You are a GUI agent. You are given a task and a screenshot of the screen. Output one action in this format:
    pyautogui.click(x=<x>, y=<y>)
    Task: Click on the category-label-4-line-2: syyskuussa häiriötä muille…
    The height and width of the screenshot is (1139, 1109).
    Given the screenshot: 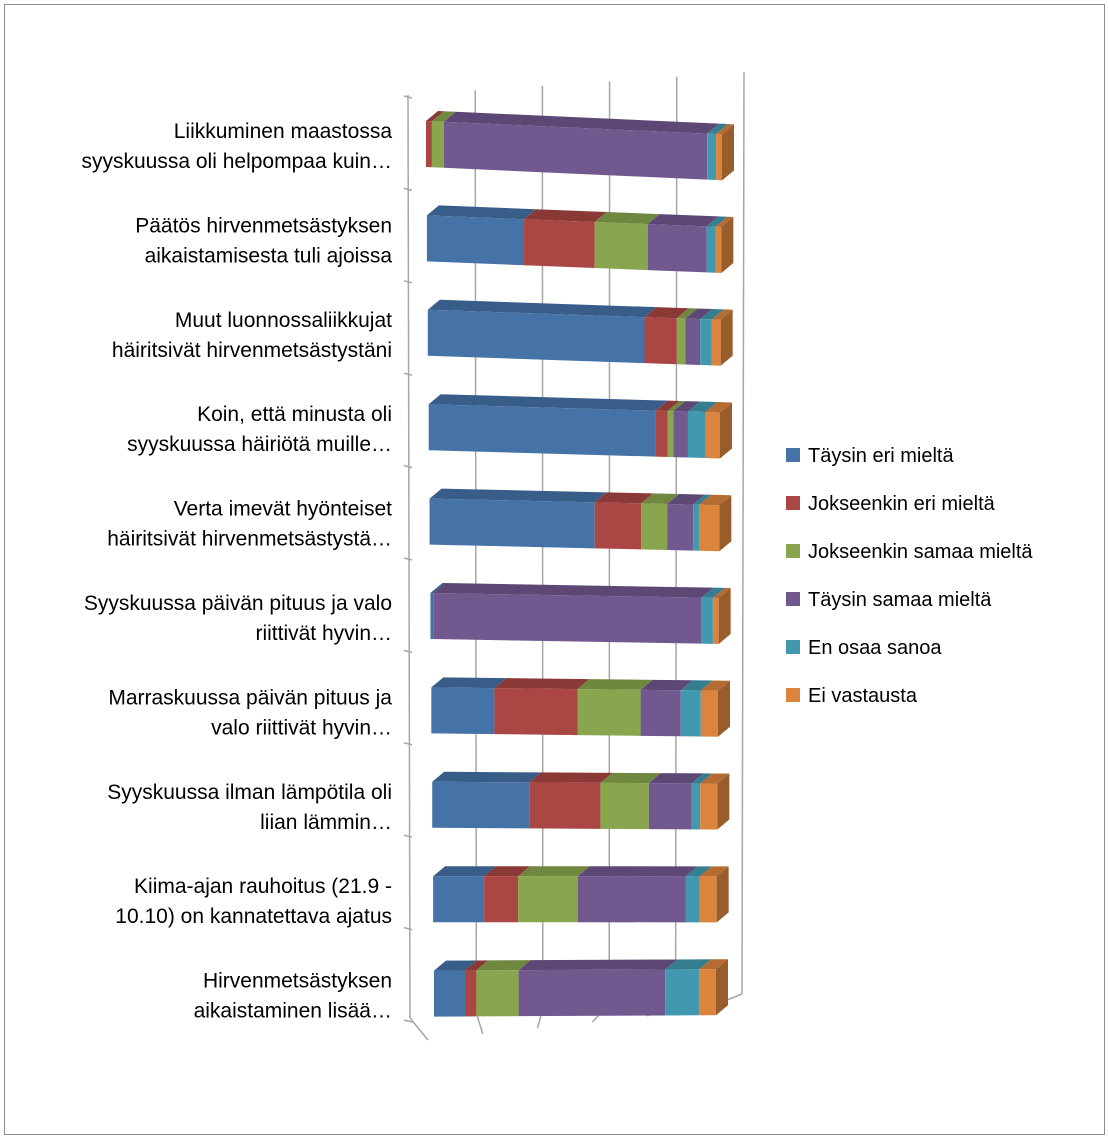 What is the action you would take?
    pyautogui.click(x=259, y=444)
    